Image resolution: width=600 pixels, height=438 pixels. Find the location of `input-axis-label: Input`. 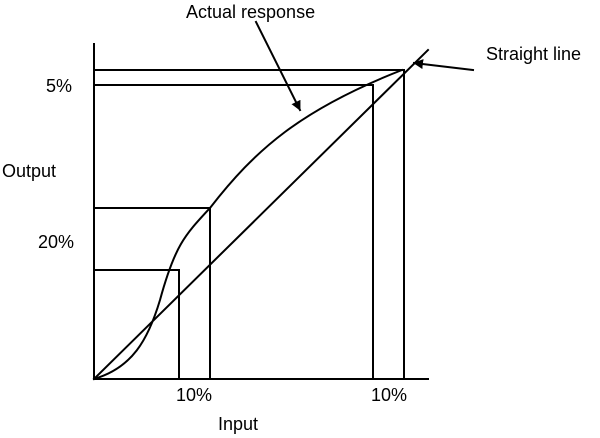

input-axis-label: Input is located at coordinates (238, 424).